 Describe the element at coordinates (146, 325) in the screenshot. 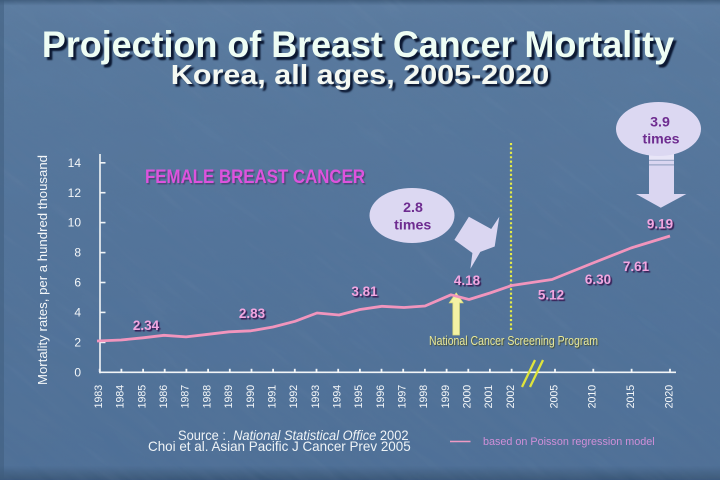

I see `svg-text: 2.34` at that location.